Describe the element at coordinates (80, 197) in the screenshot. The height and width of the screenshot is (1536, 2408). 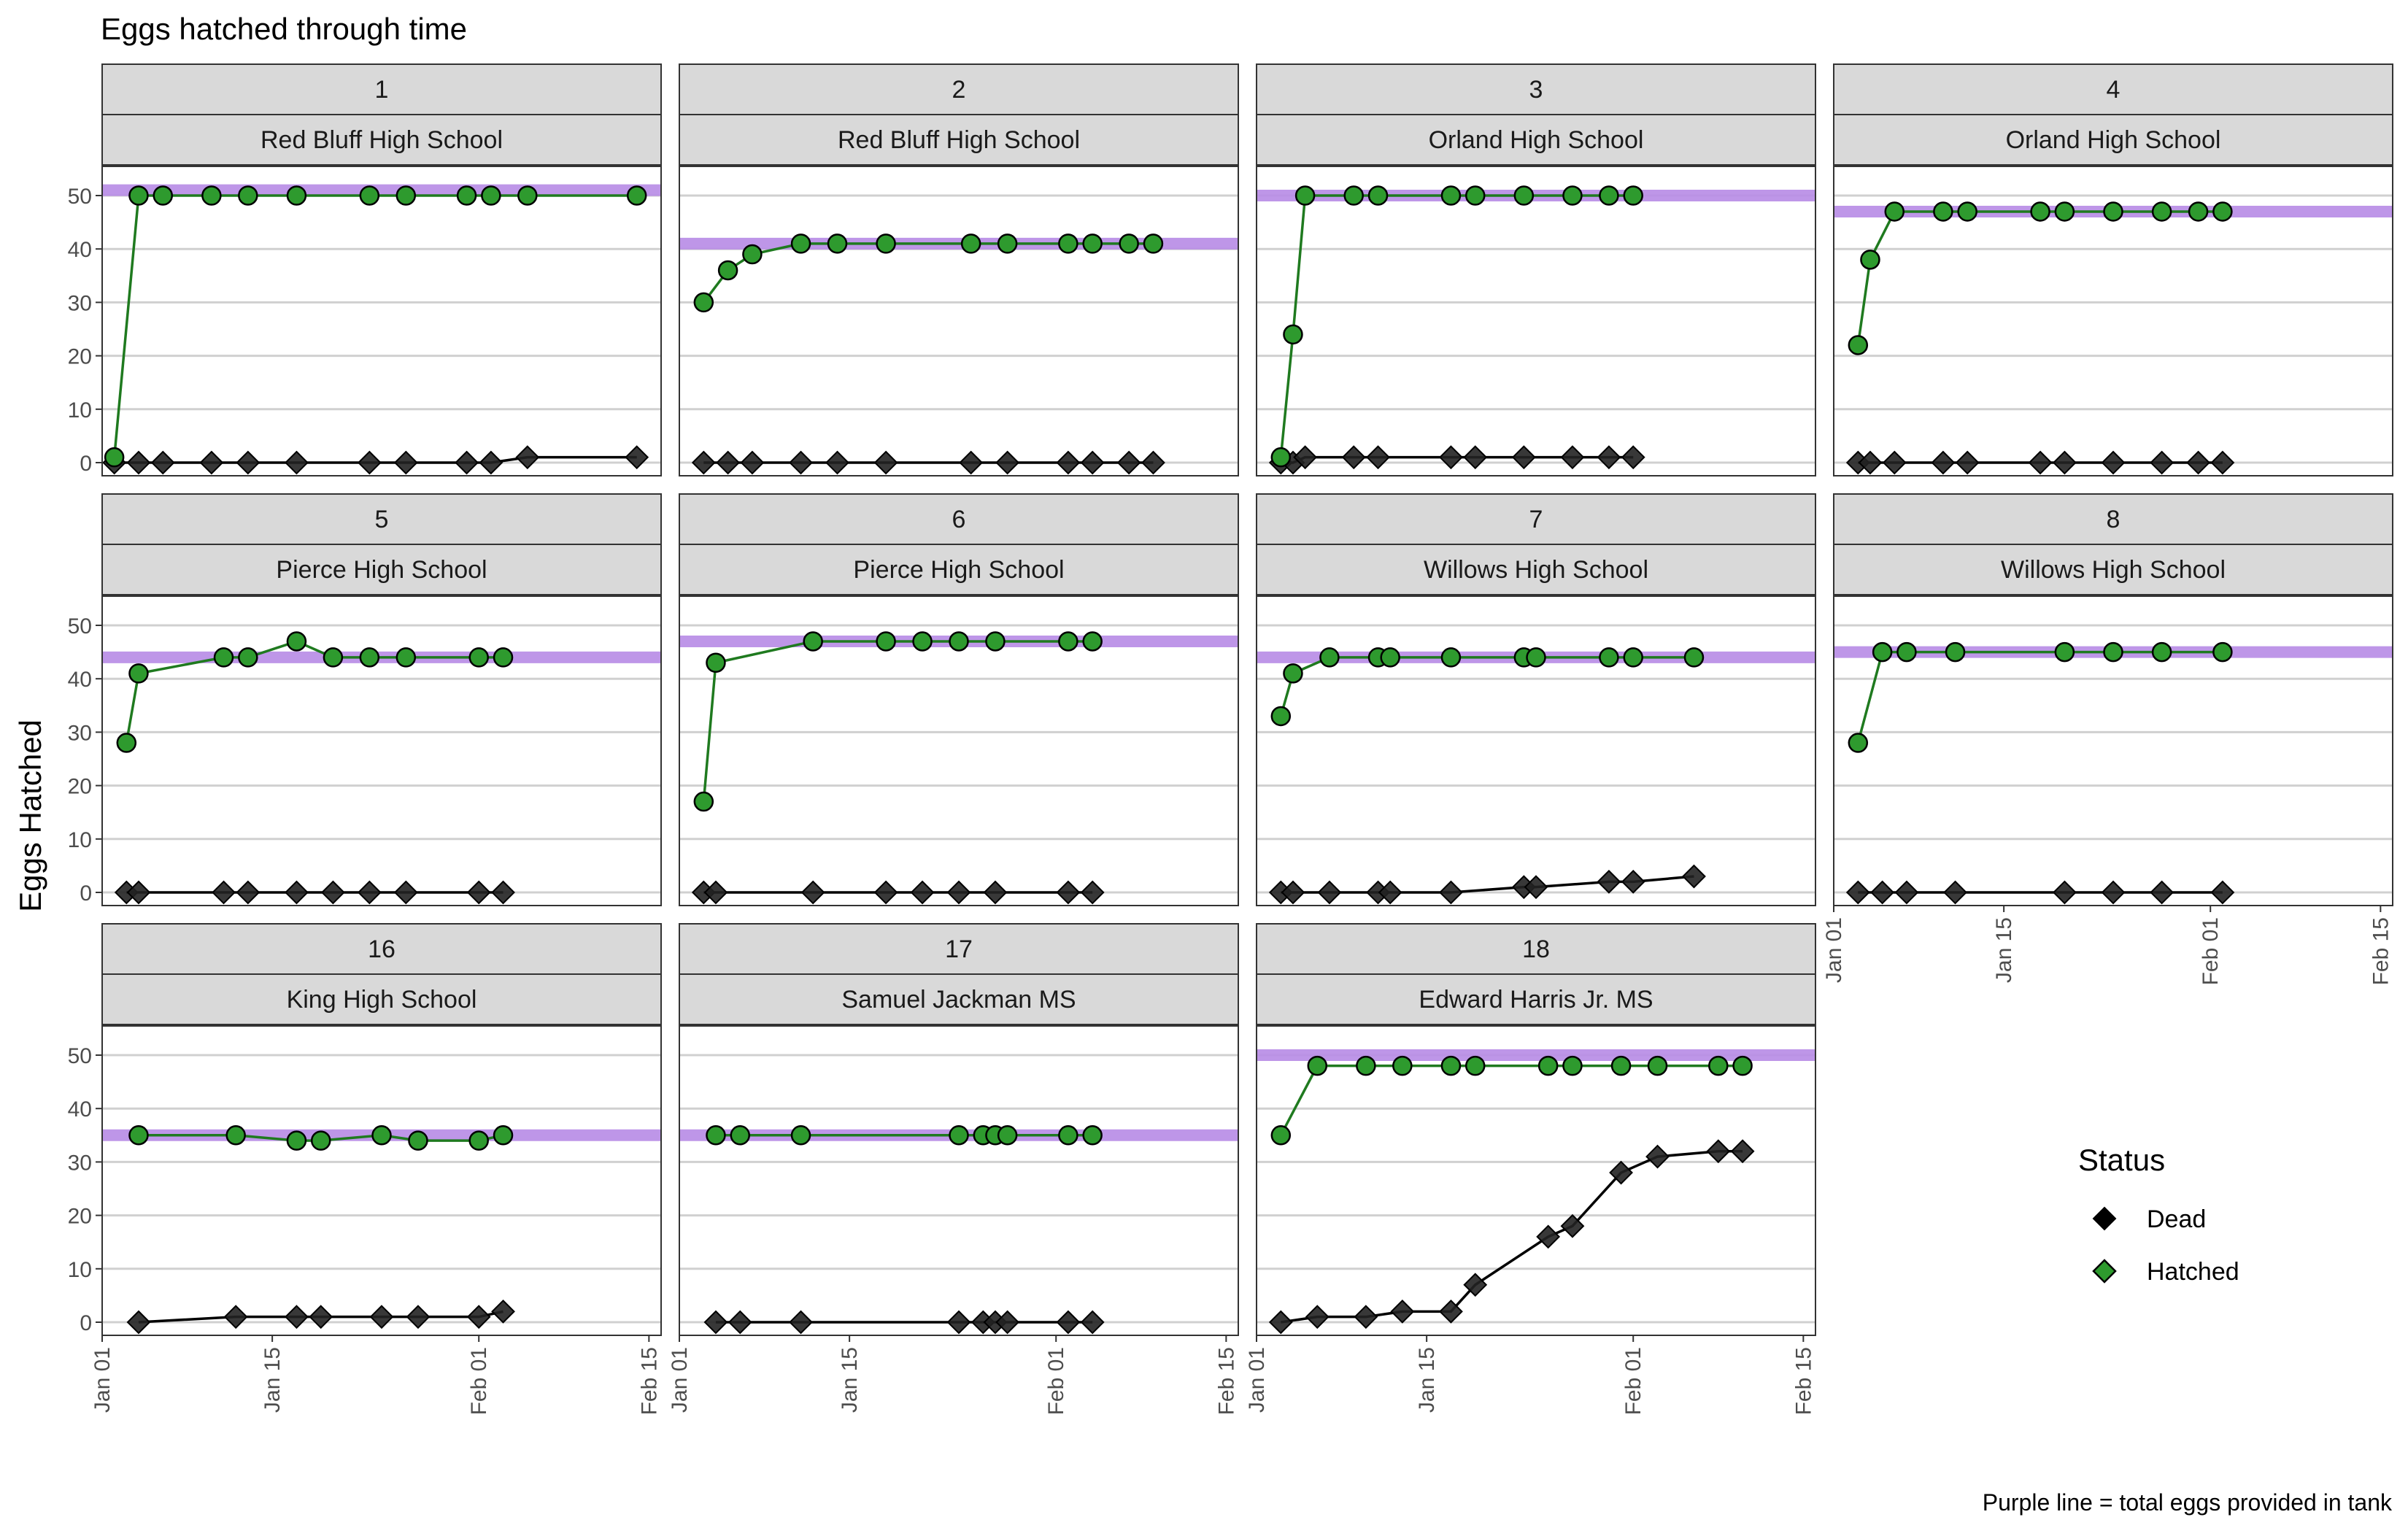
I see `y-tick-label: 50` at that location.